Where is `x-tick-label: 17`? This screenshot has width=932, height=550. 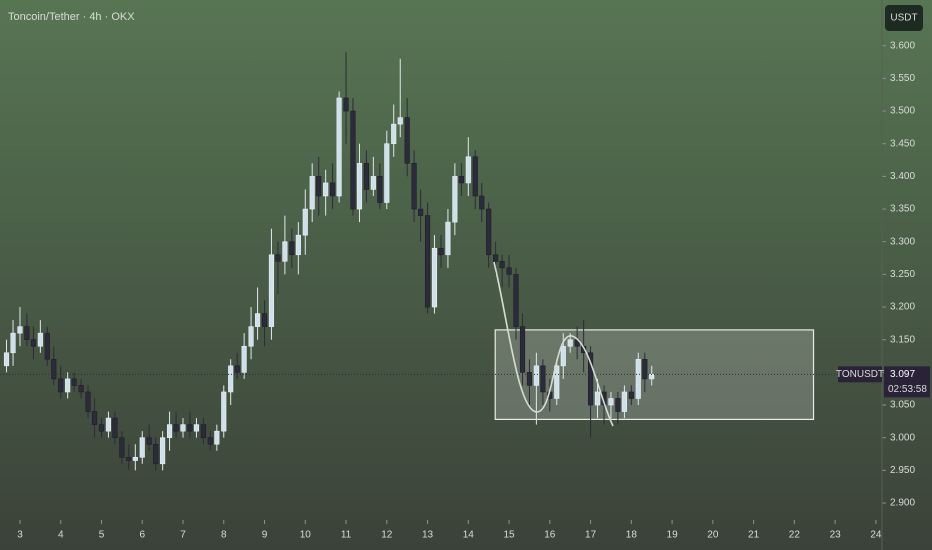 x-tick-label: 17 is located at coordinates (591, 535).